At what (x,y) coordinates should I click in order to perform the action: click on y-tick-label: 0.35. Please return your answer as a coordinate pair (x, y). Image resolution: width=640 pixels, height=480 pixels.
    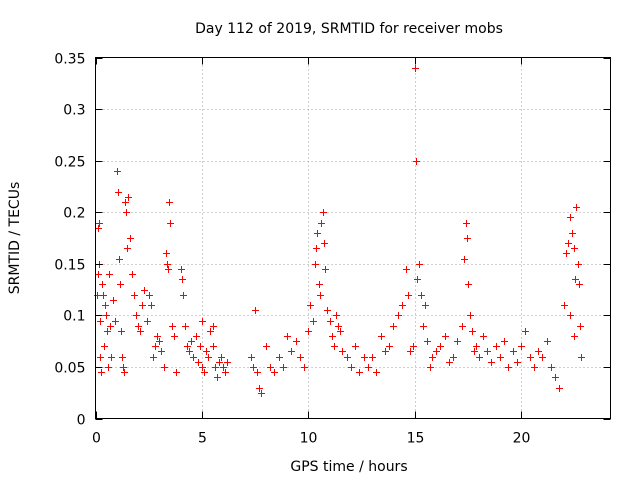
    Looking at the image, I should click on (69, 60).